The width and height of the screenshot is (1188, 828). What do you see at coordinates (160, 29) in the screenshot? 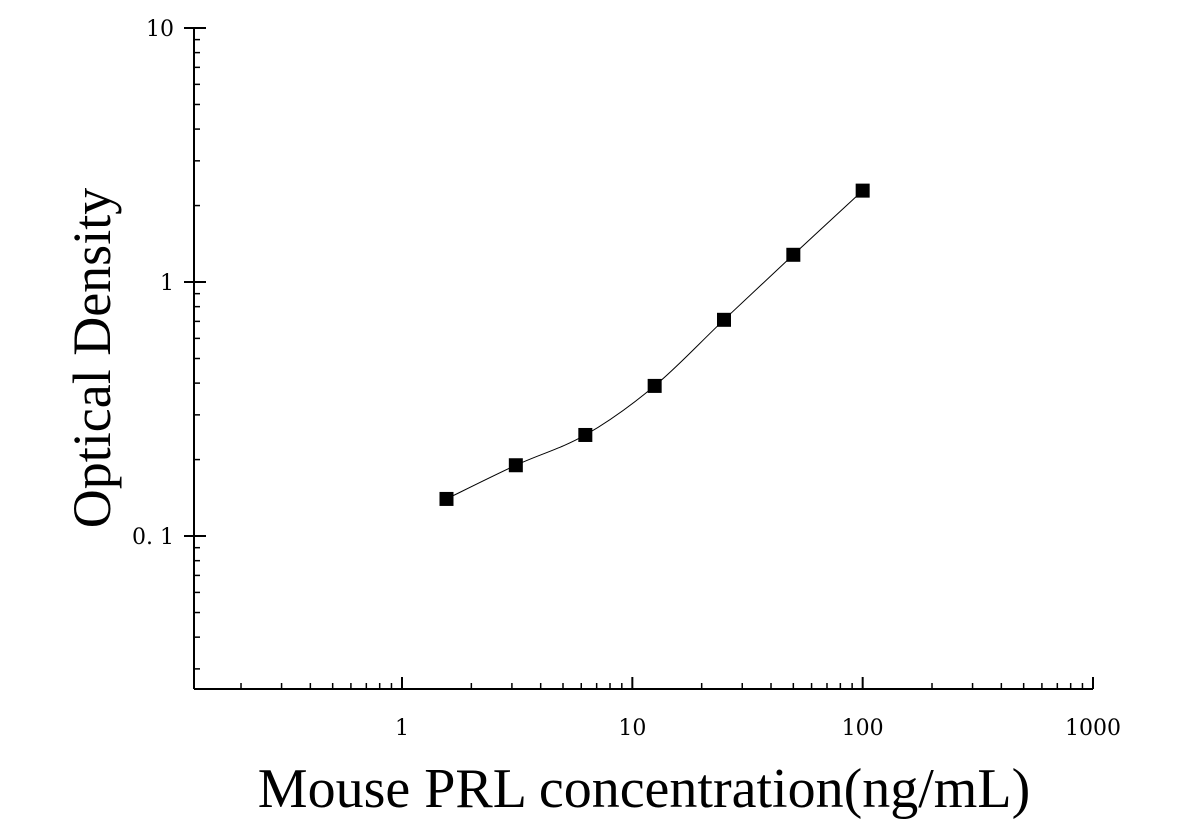
I see `y-tick-label: 10` at bounding box center [160, 29].